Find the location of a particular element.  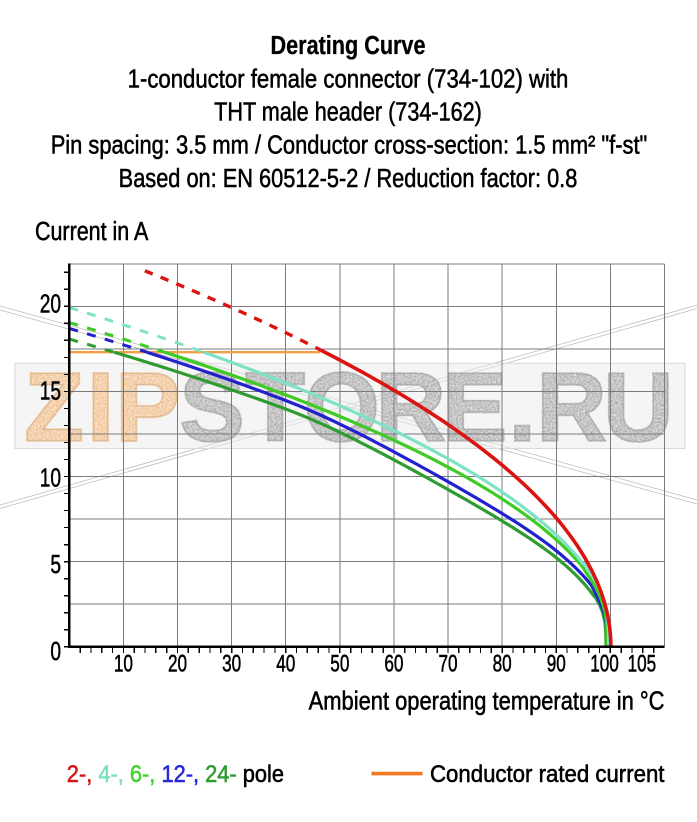

svg-text:Ambient operating temperature: Ambient operating temperature in °C is located at coordinates (487, 701).